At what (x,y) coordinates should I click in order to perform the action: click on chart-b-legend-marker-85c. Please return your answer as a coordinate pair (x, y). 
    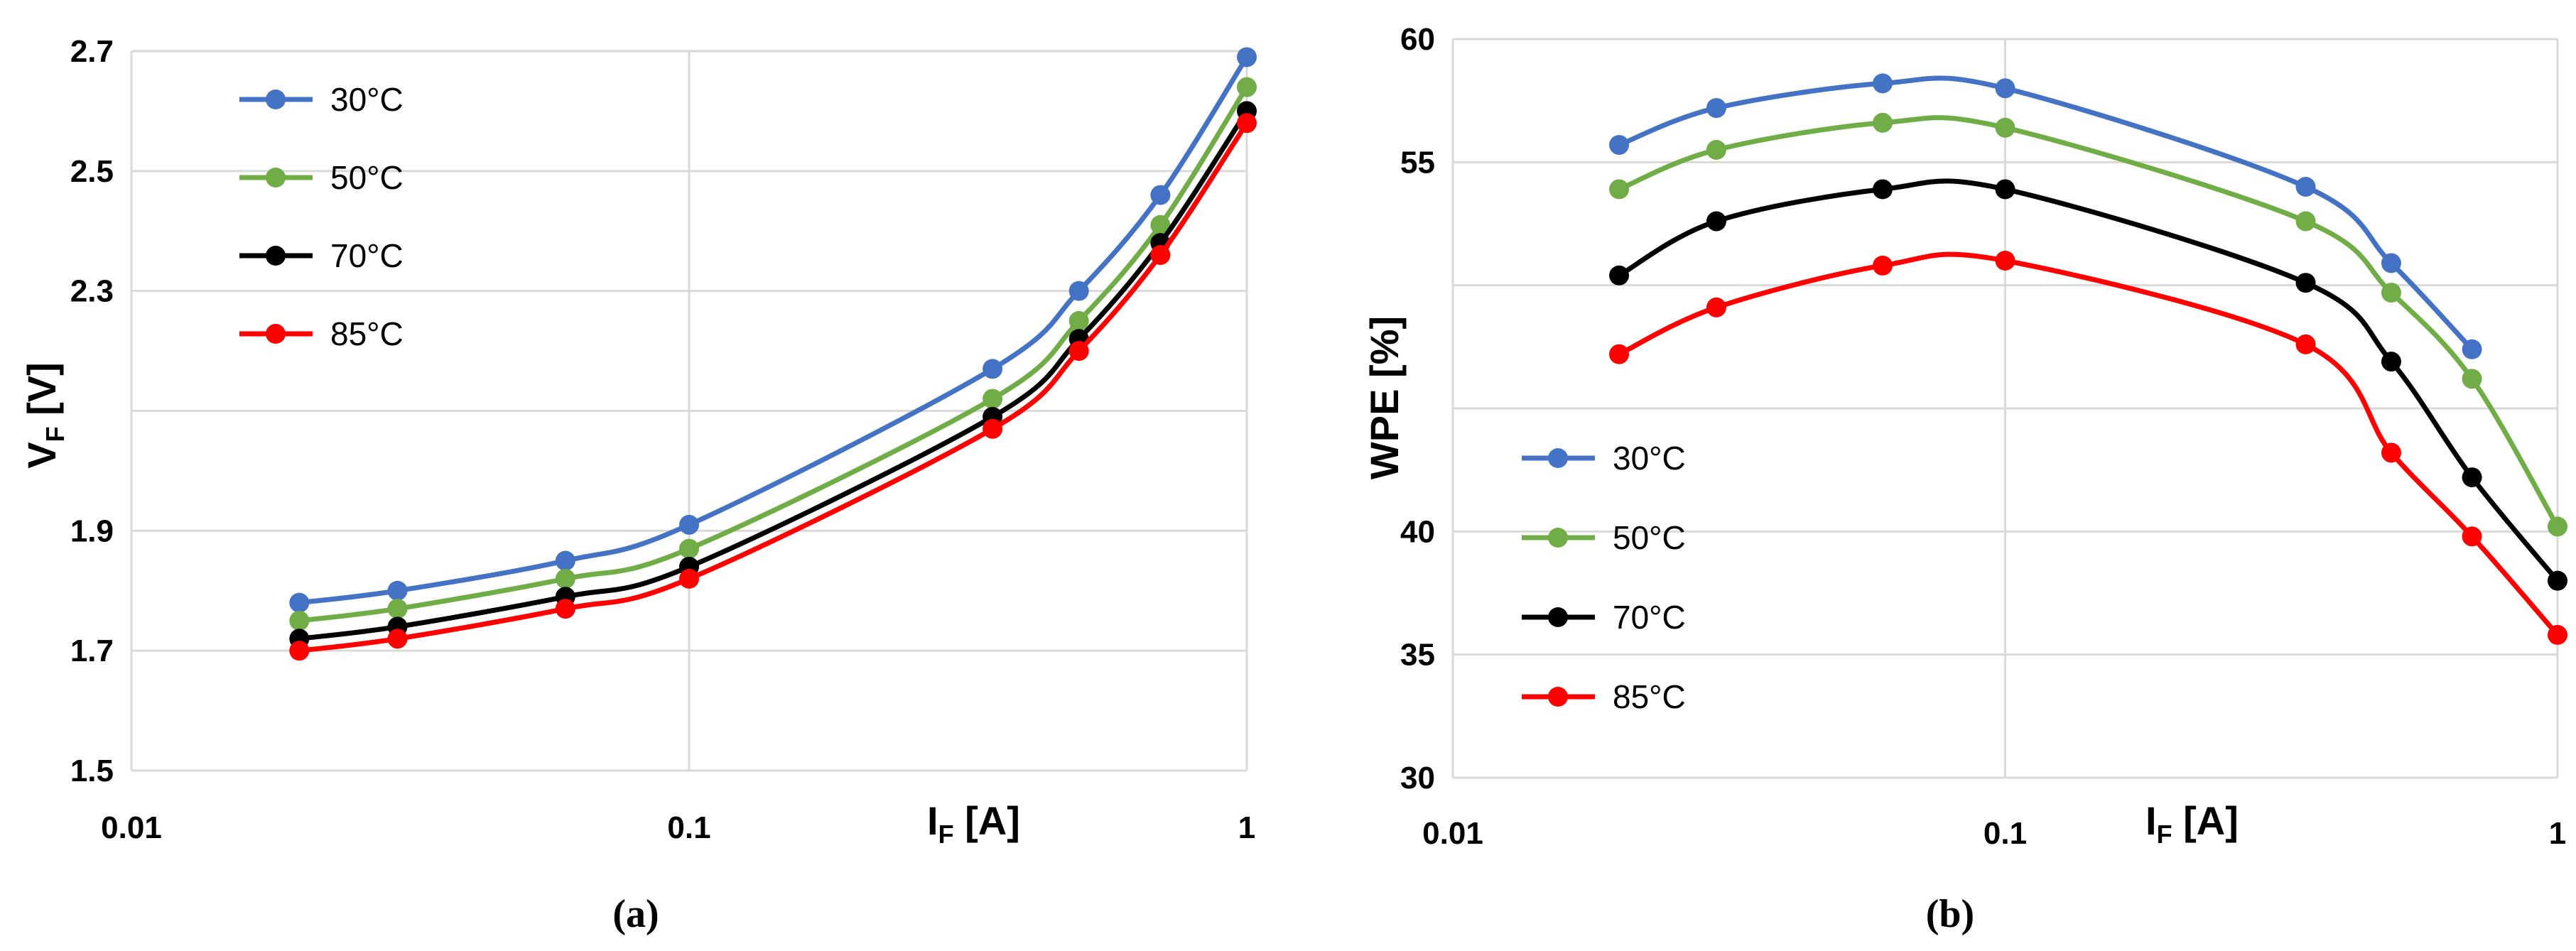
    Looking at the image, I should click on (1558, 697).